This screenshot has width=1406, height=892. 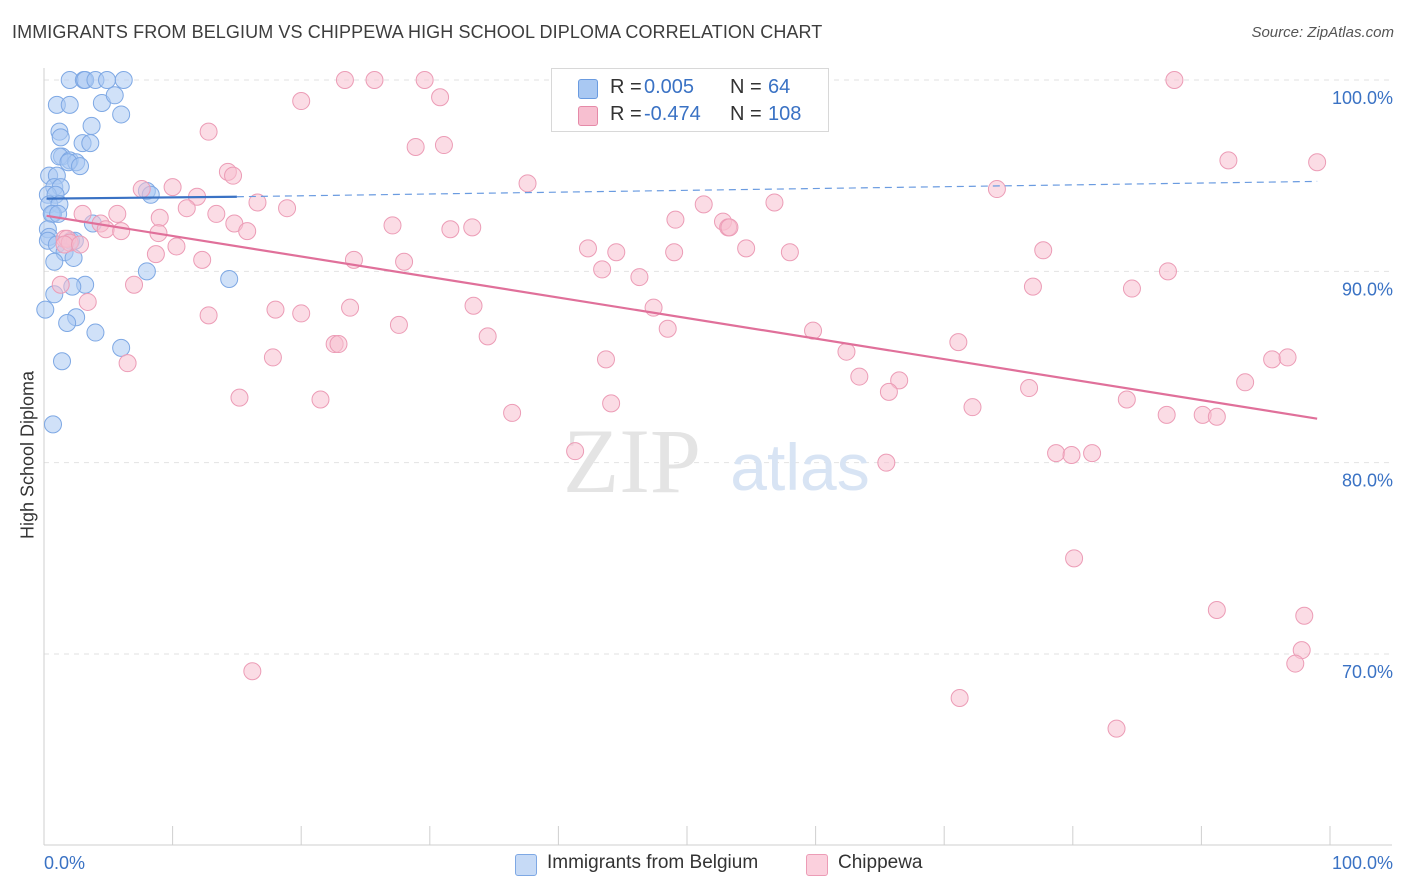 I want to click on y-tick-label: 80.0%, so click(x=1367, y=481).